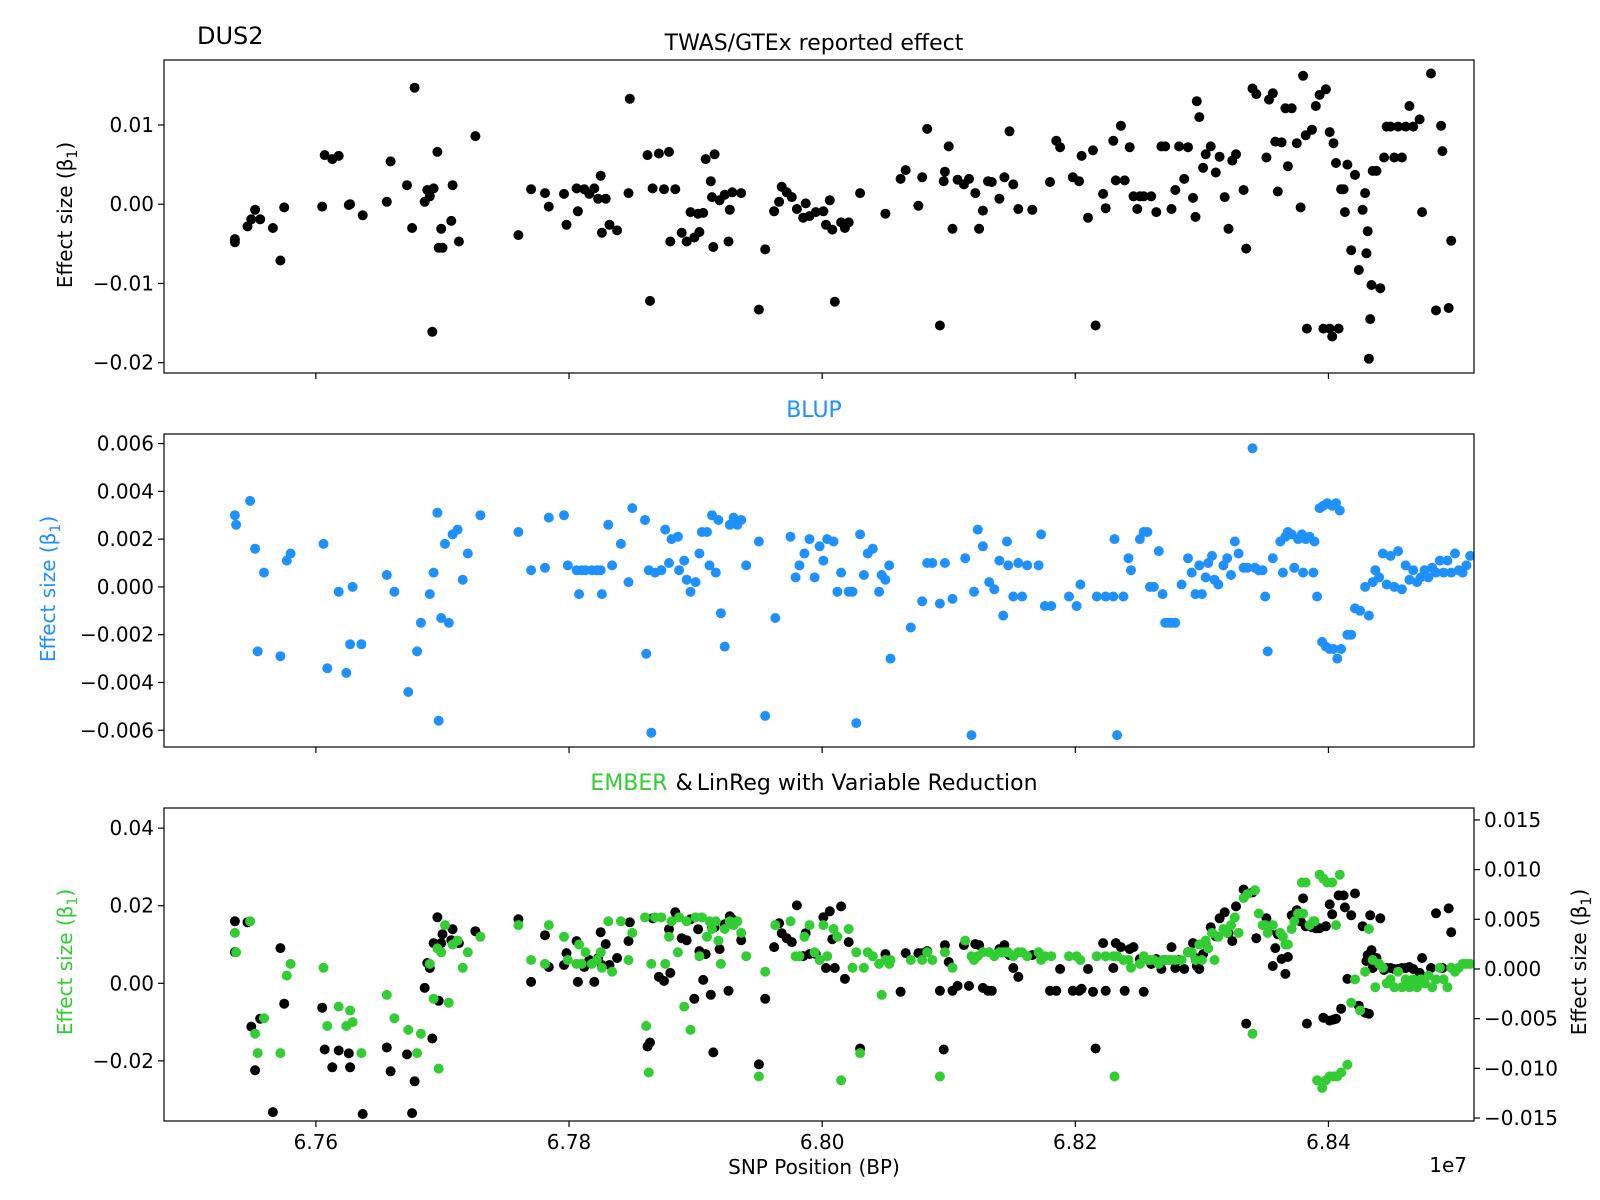 Image resolution: width=1600 pixels, height=1200 pixels. Describe the element at coordinates (1581, 962) in the screenshot. I see `y-axis-label-right: Effect size (β1)` at that location.